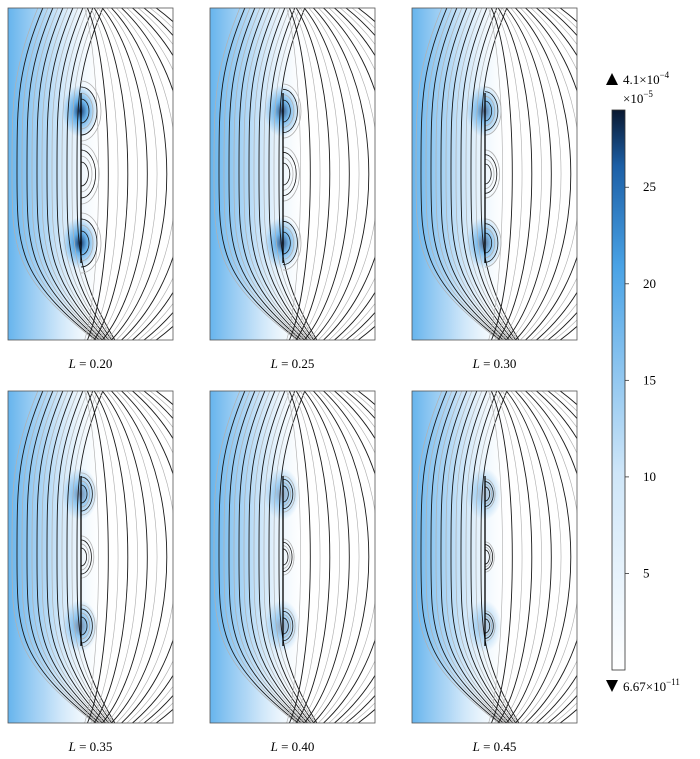 The height and width of the screenshot is (759, 700). Describe the element at coordinates (651, 685) in the screenshot. I see `colorbar-min-label: 6.67×10⁻¹¹` at that location.